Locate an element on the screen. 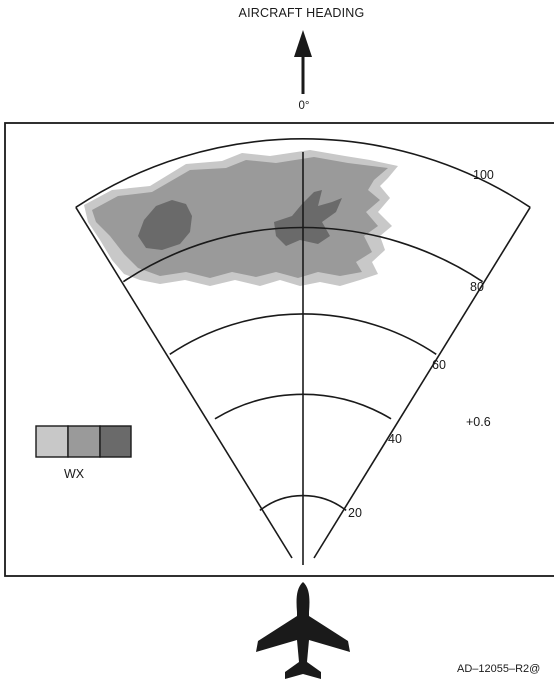 The image size is (554, 685). wx-legend is located at coordinates (83, 441).